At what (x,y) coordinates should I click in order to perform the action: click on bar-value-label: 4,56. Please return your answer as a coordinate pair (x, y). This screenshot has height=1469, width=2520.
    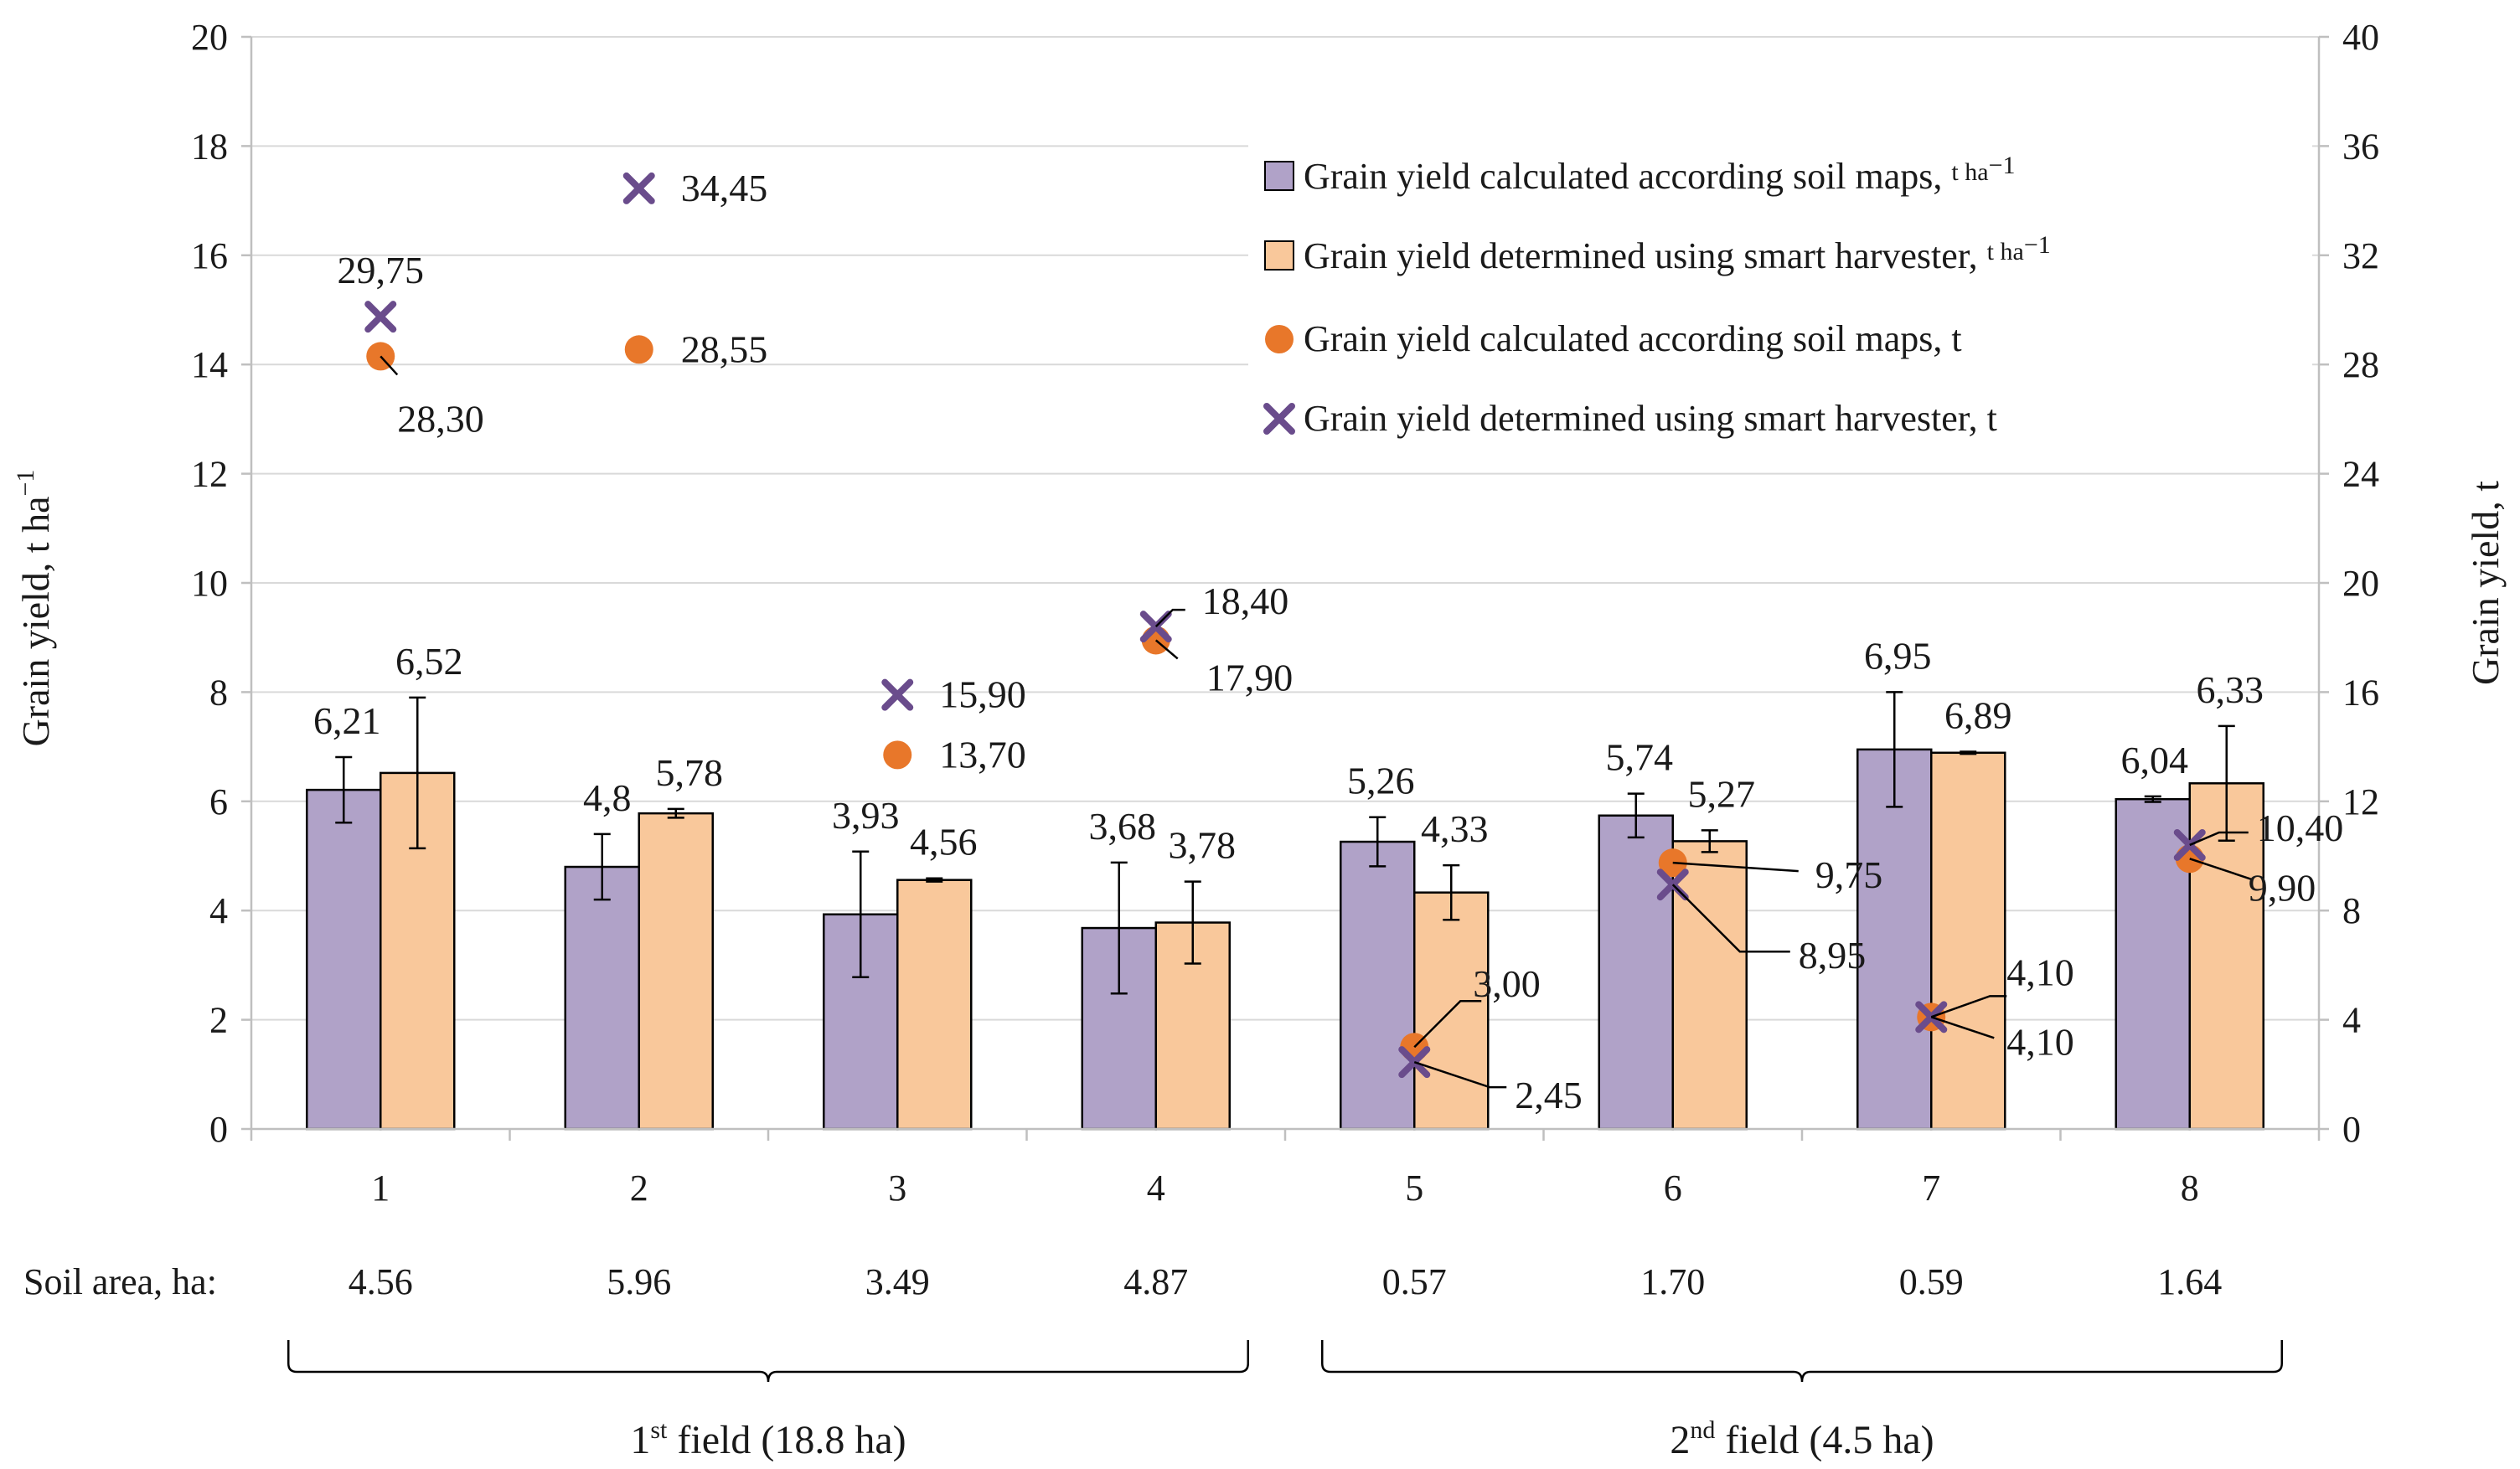
    Looking at the image, I should click on (944, 842).